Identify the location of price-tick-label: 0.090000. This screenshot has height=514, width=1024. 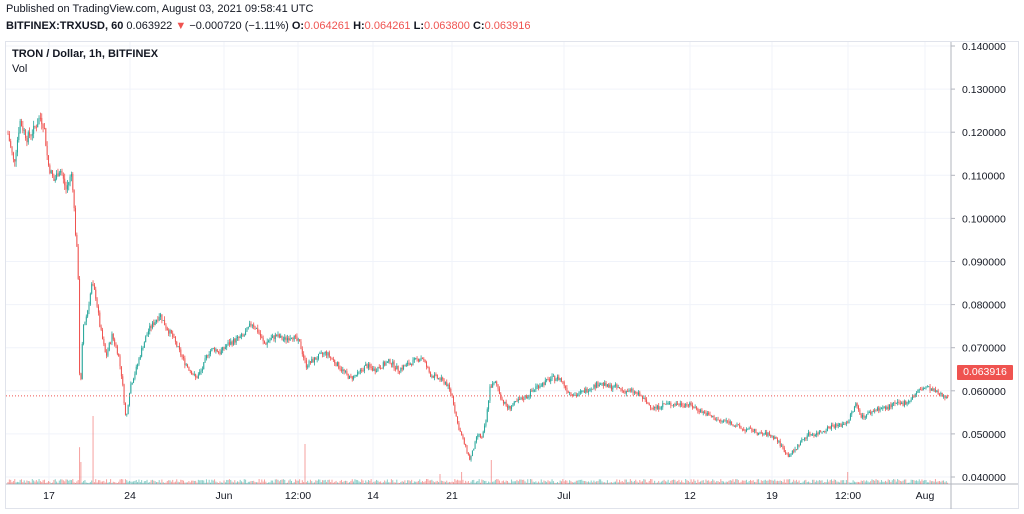
(984, 263).